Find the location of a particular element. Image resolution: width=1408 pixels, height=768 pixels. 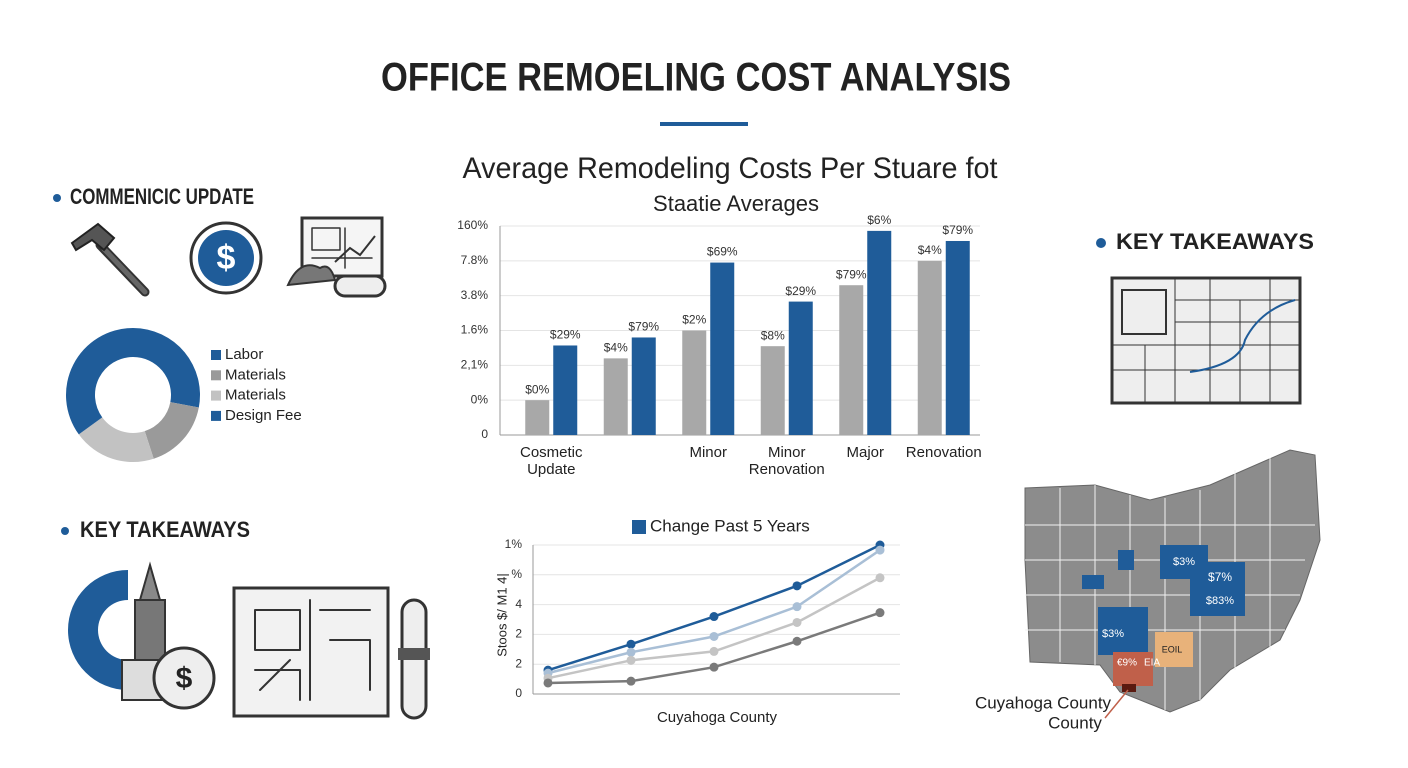

map-label: Cuyahoga County is located at coordinates (1043, 702).